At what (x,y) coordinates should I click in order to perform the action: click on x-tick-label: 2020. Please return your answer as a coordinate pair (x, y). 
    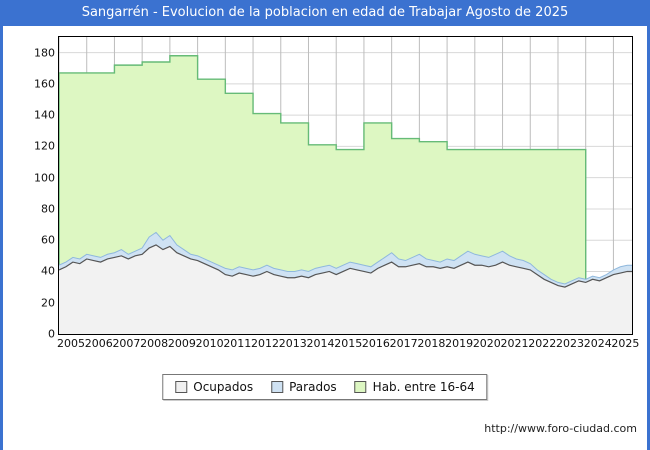
    Looking at the image, I should click on (486, 343).